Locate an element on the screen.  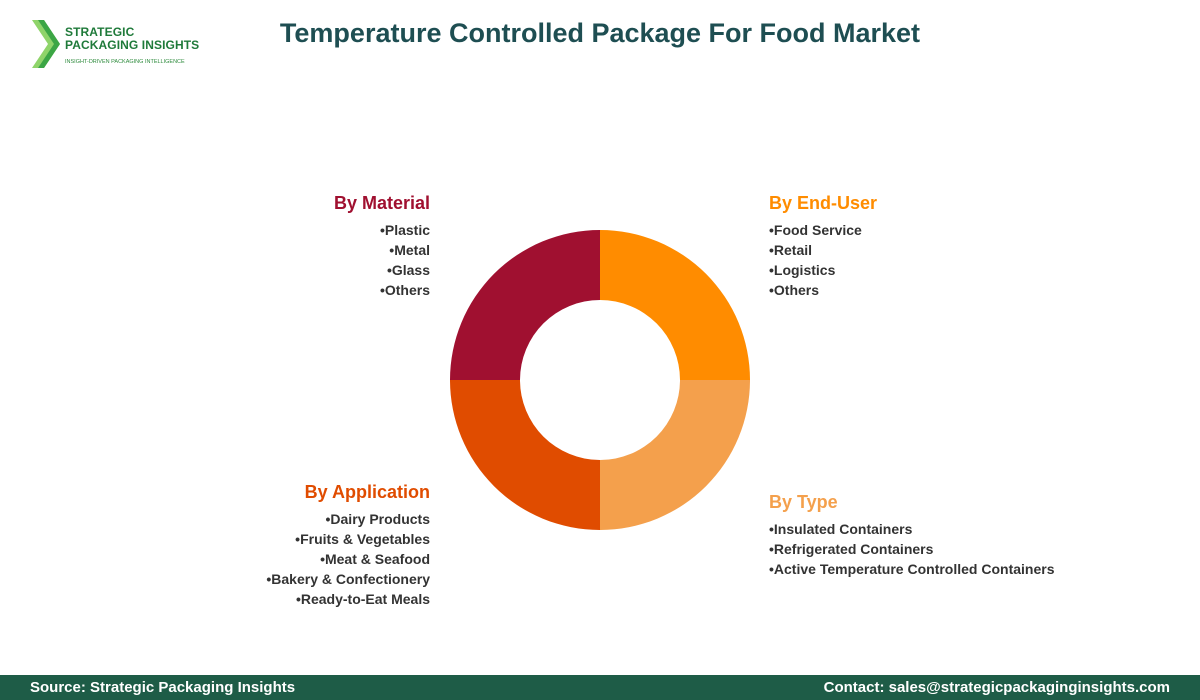
logo-wordmark-line1: STRATEGIC is located at coordinates (100, 32).